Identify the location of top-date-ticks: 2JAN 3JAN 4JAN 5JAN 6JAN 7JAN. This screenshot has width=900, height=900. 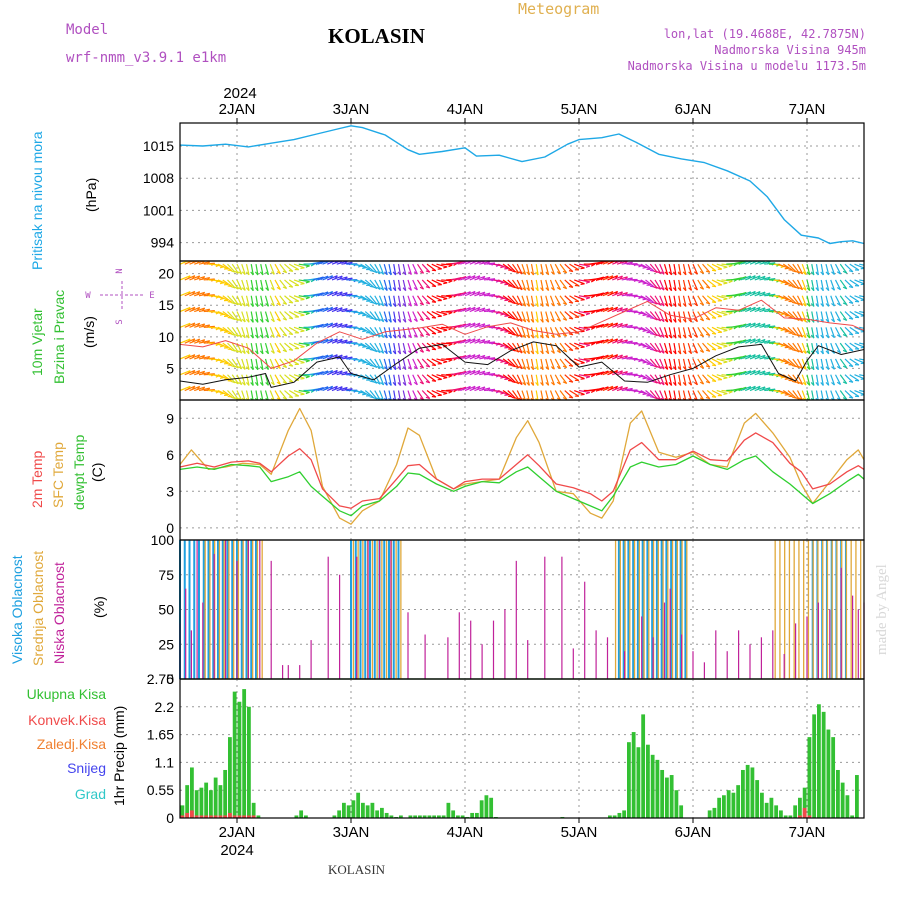
(522, 112).